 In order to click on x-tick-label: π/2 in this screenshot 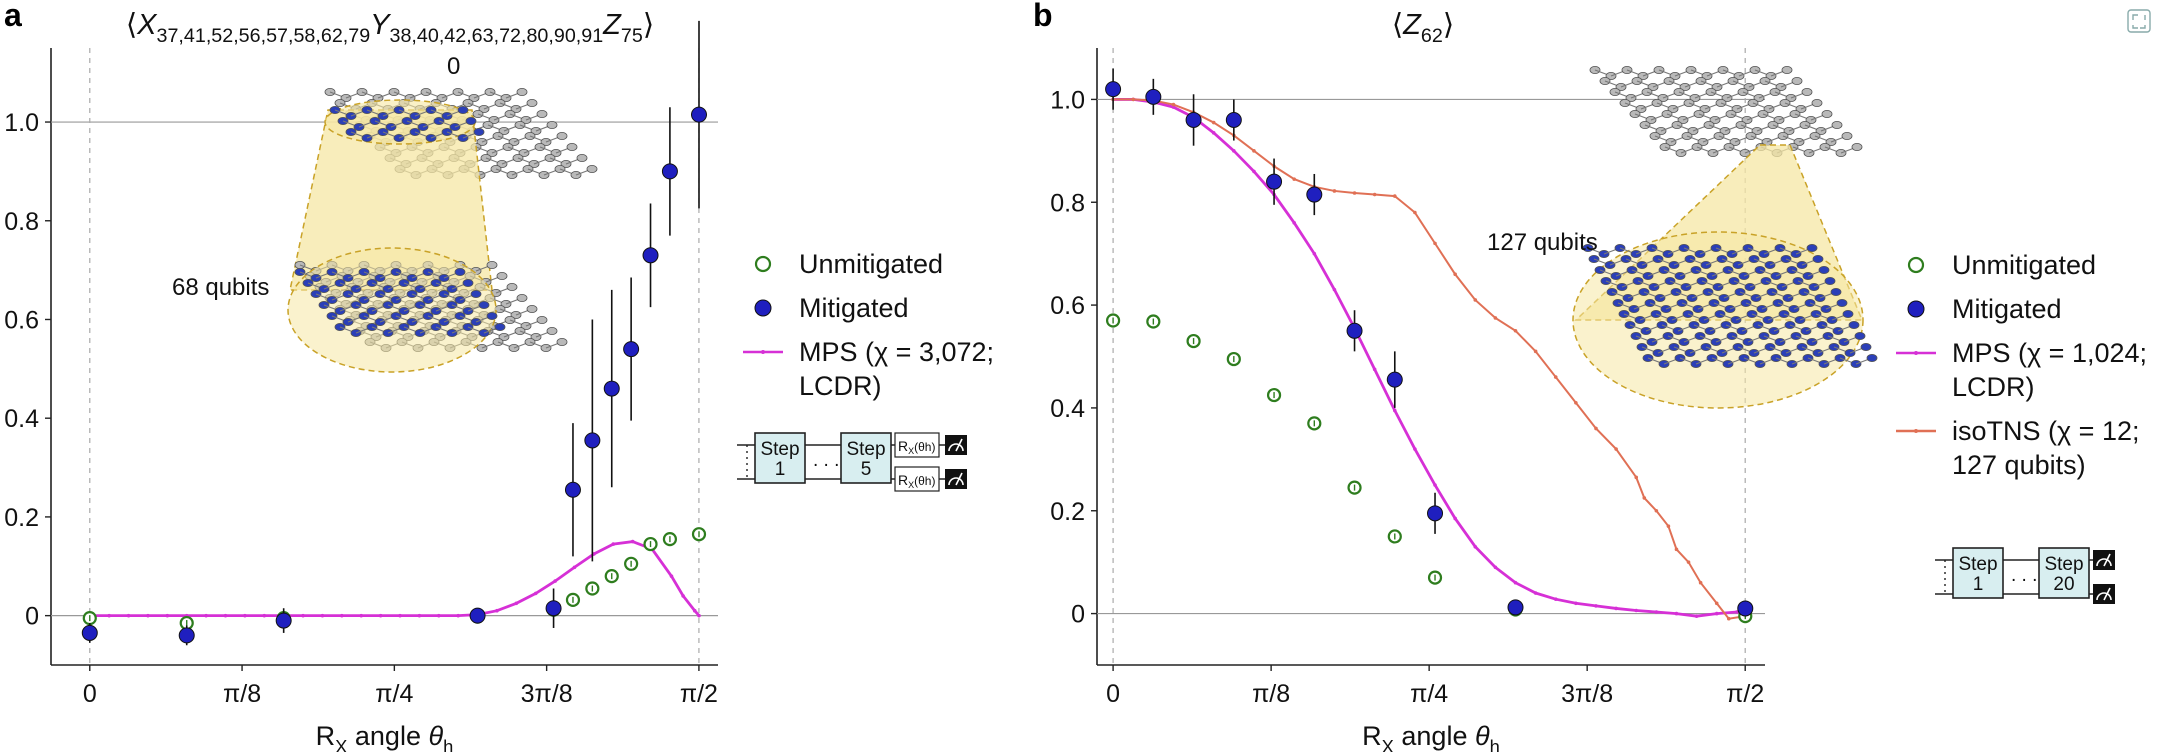, I will do `click(699, 694)`.